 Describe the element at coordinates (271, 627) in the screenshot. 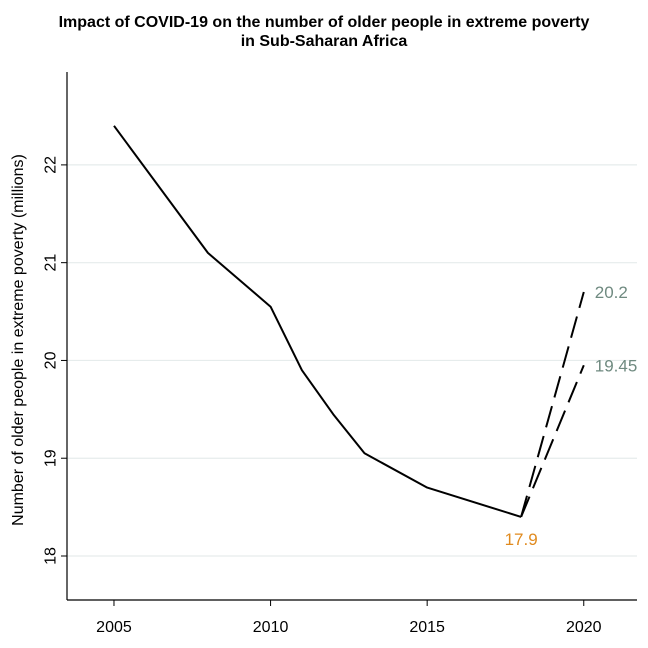

I see `x-tick-label-2010: 2010` at that location.